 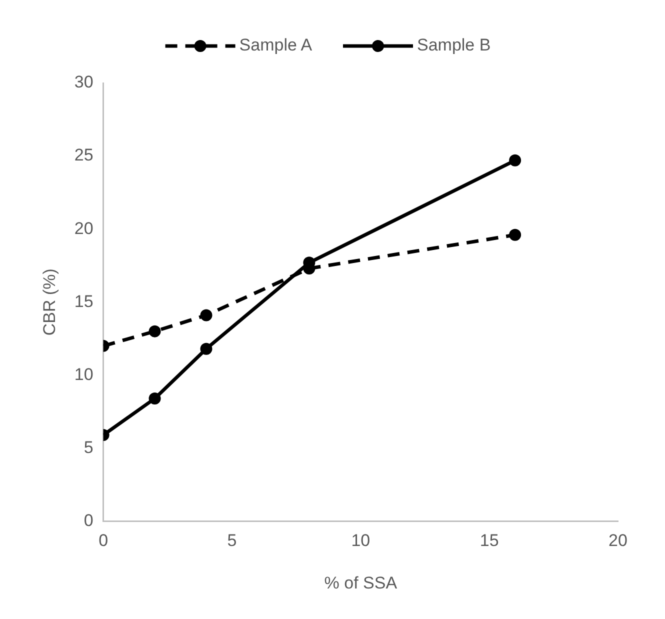 I want to click on y-tick-label: 30, so click(x=84, y=82).